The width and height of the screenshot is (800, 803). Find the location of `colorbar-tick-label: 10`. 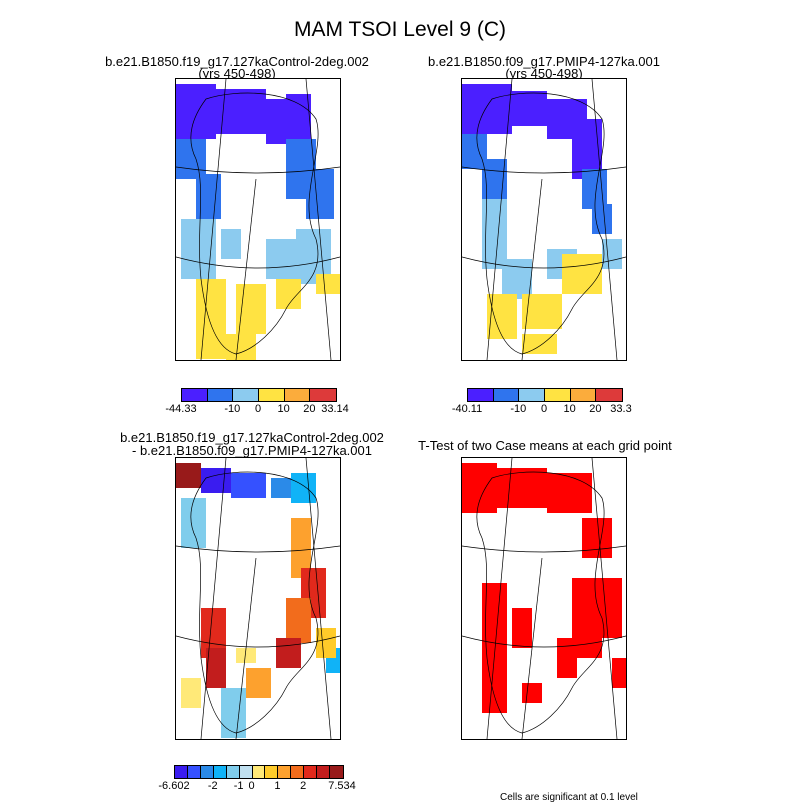

colorbar-tick-label: 10 is located at coordinates (283, 409).